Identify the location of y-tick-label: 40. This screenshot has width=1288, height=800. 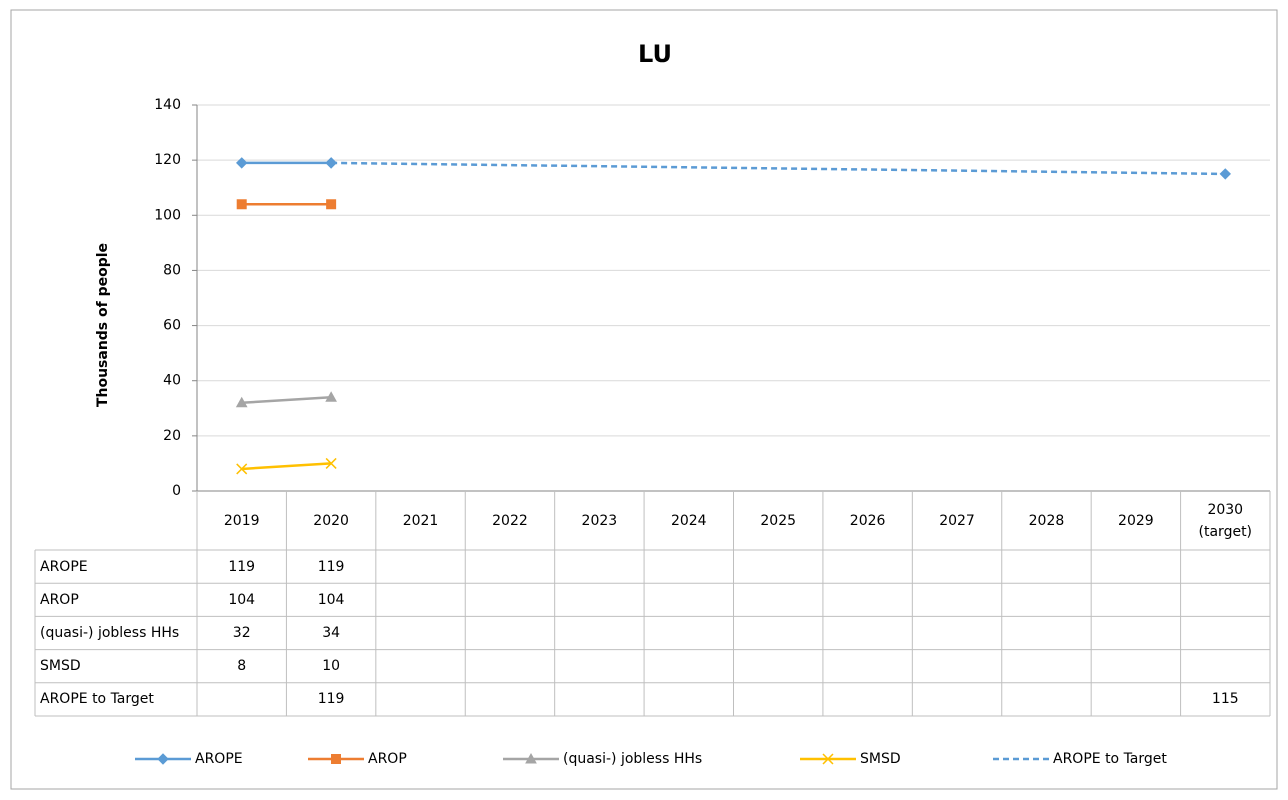
(172, 381).